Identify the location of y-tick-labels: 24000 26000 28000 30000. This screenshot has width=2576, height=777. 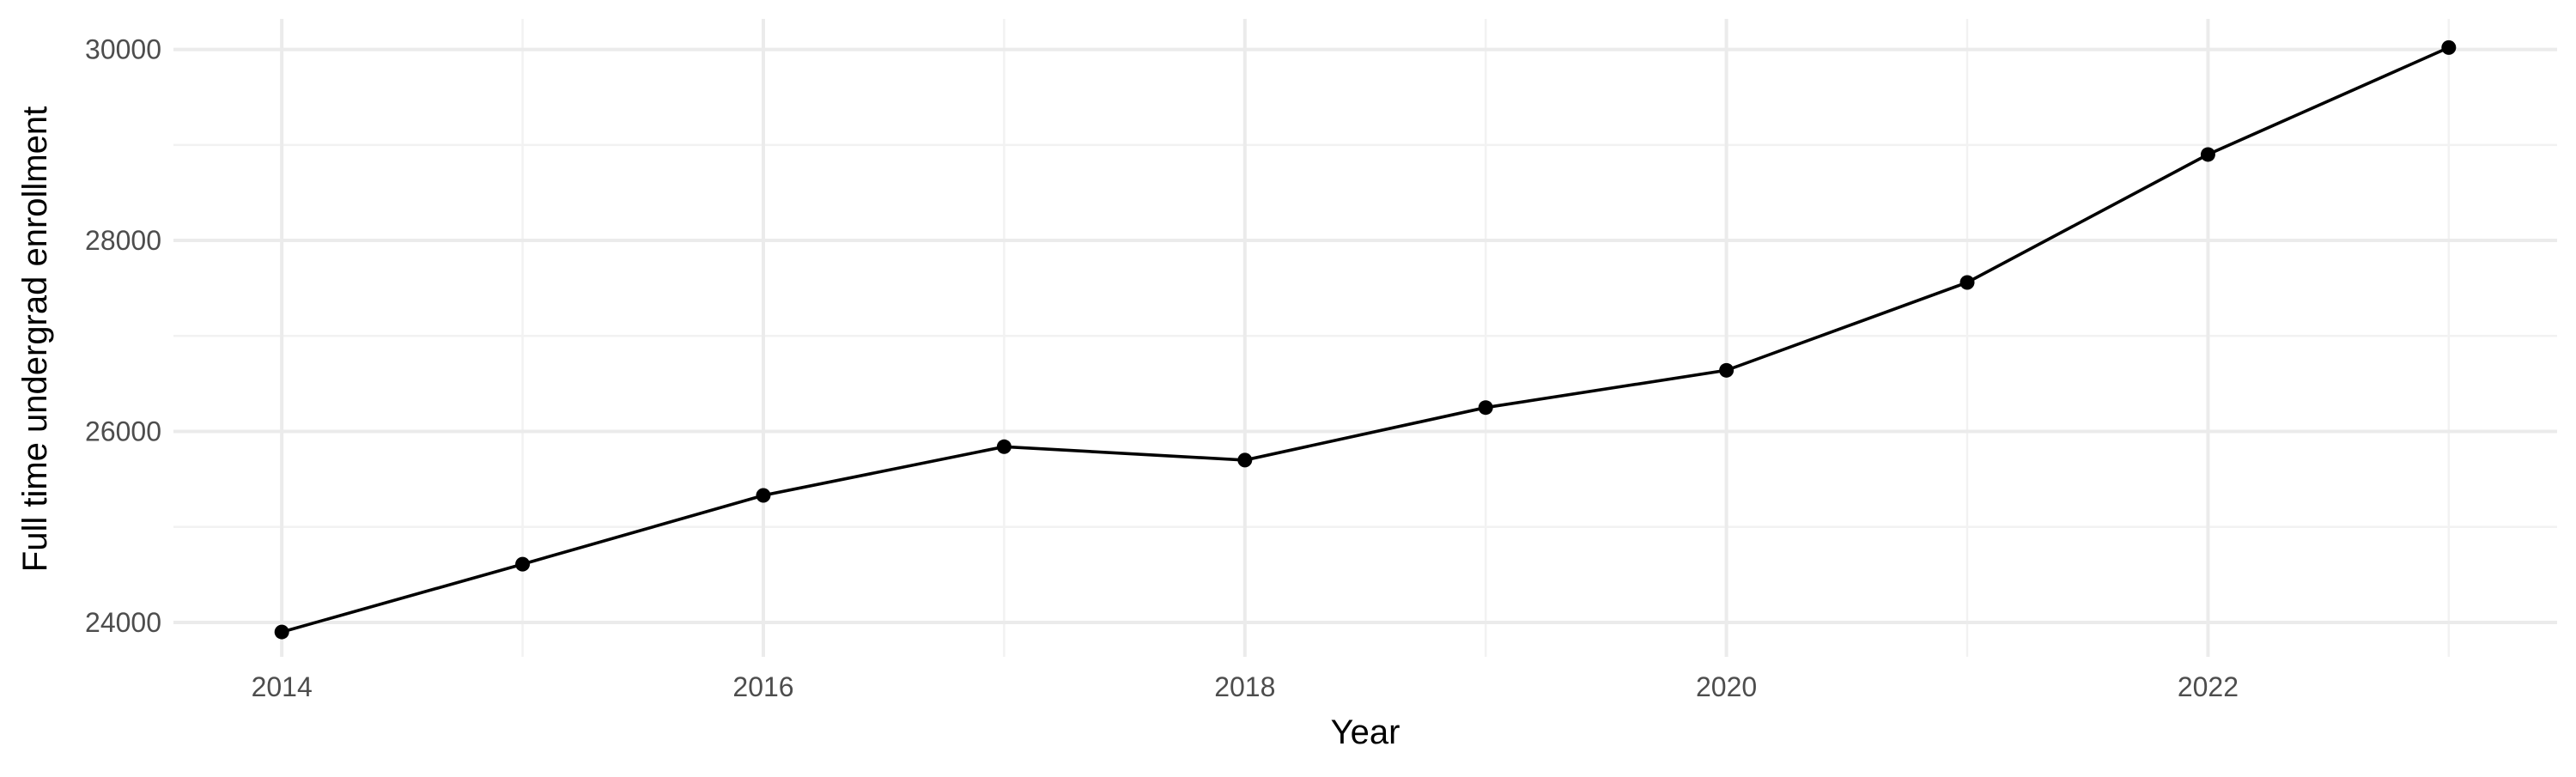
(123, 336).